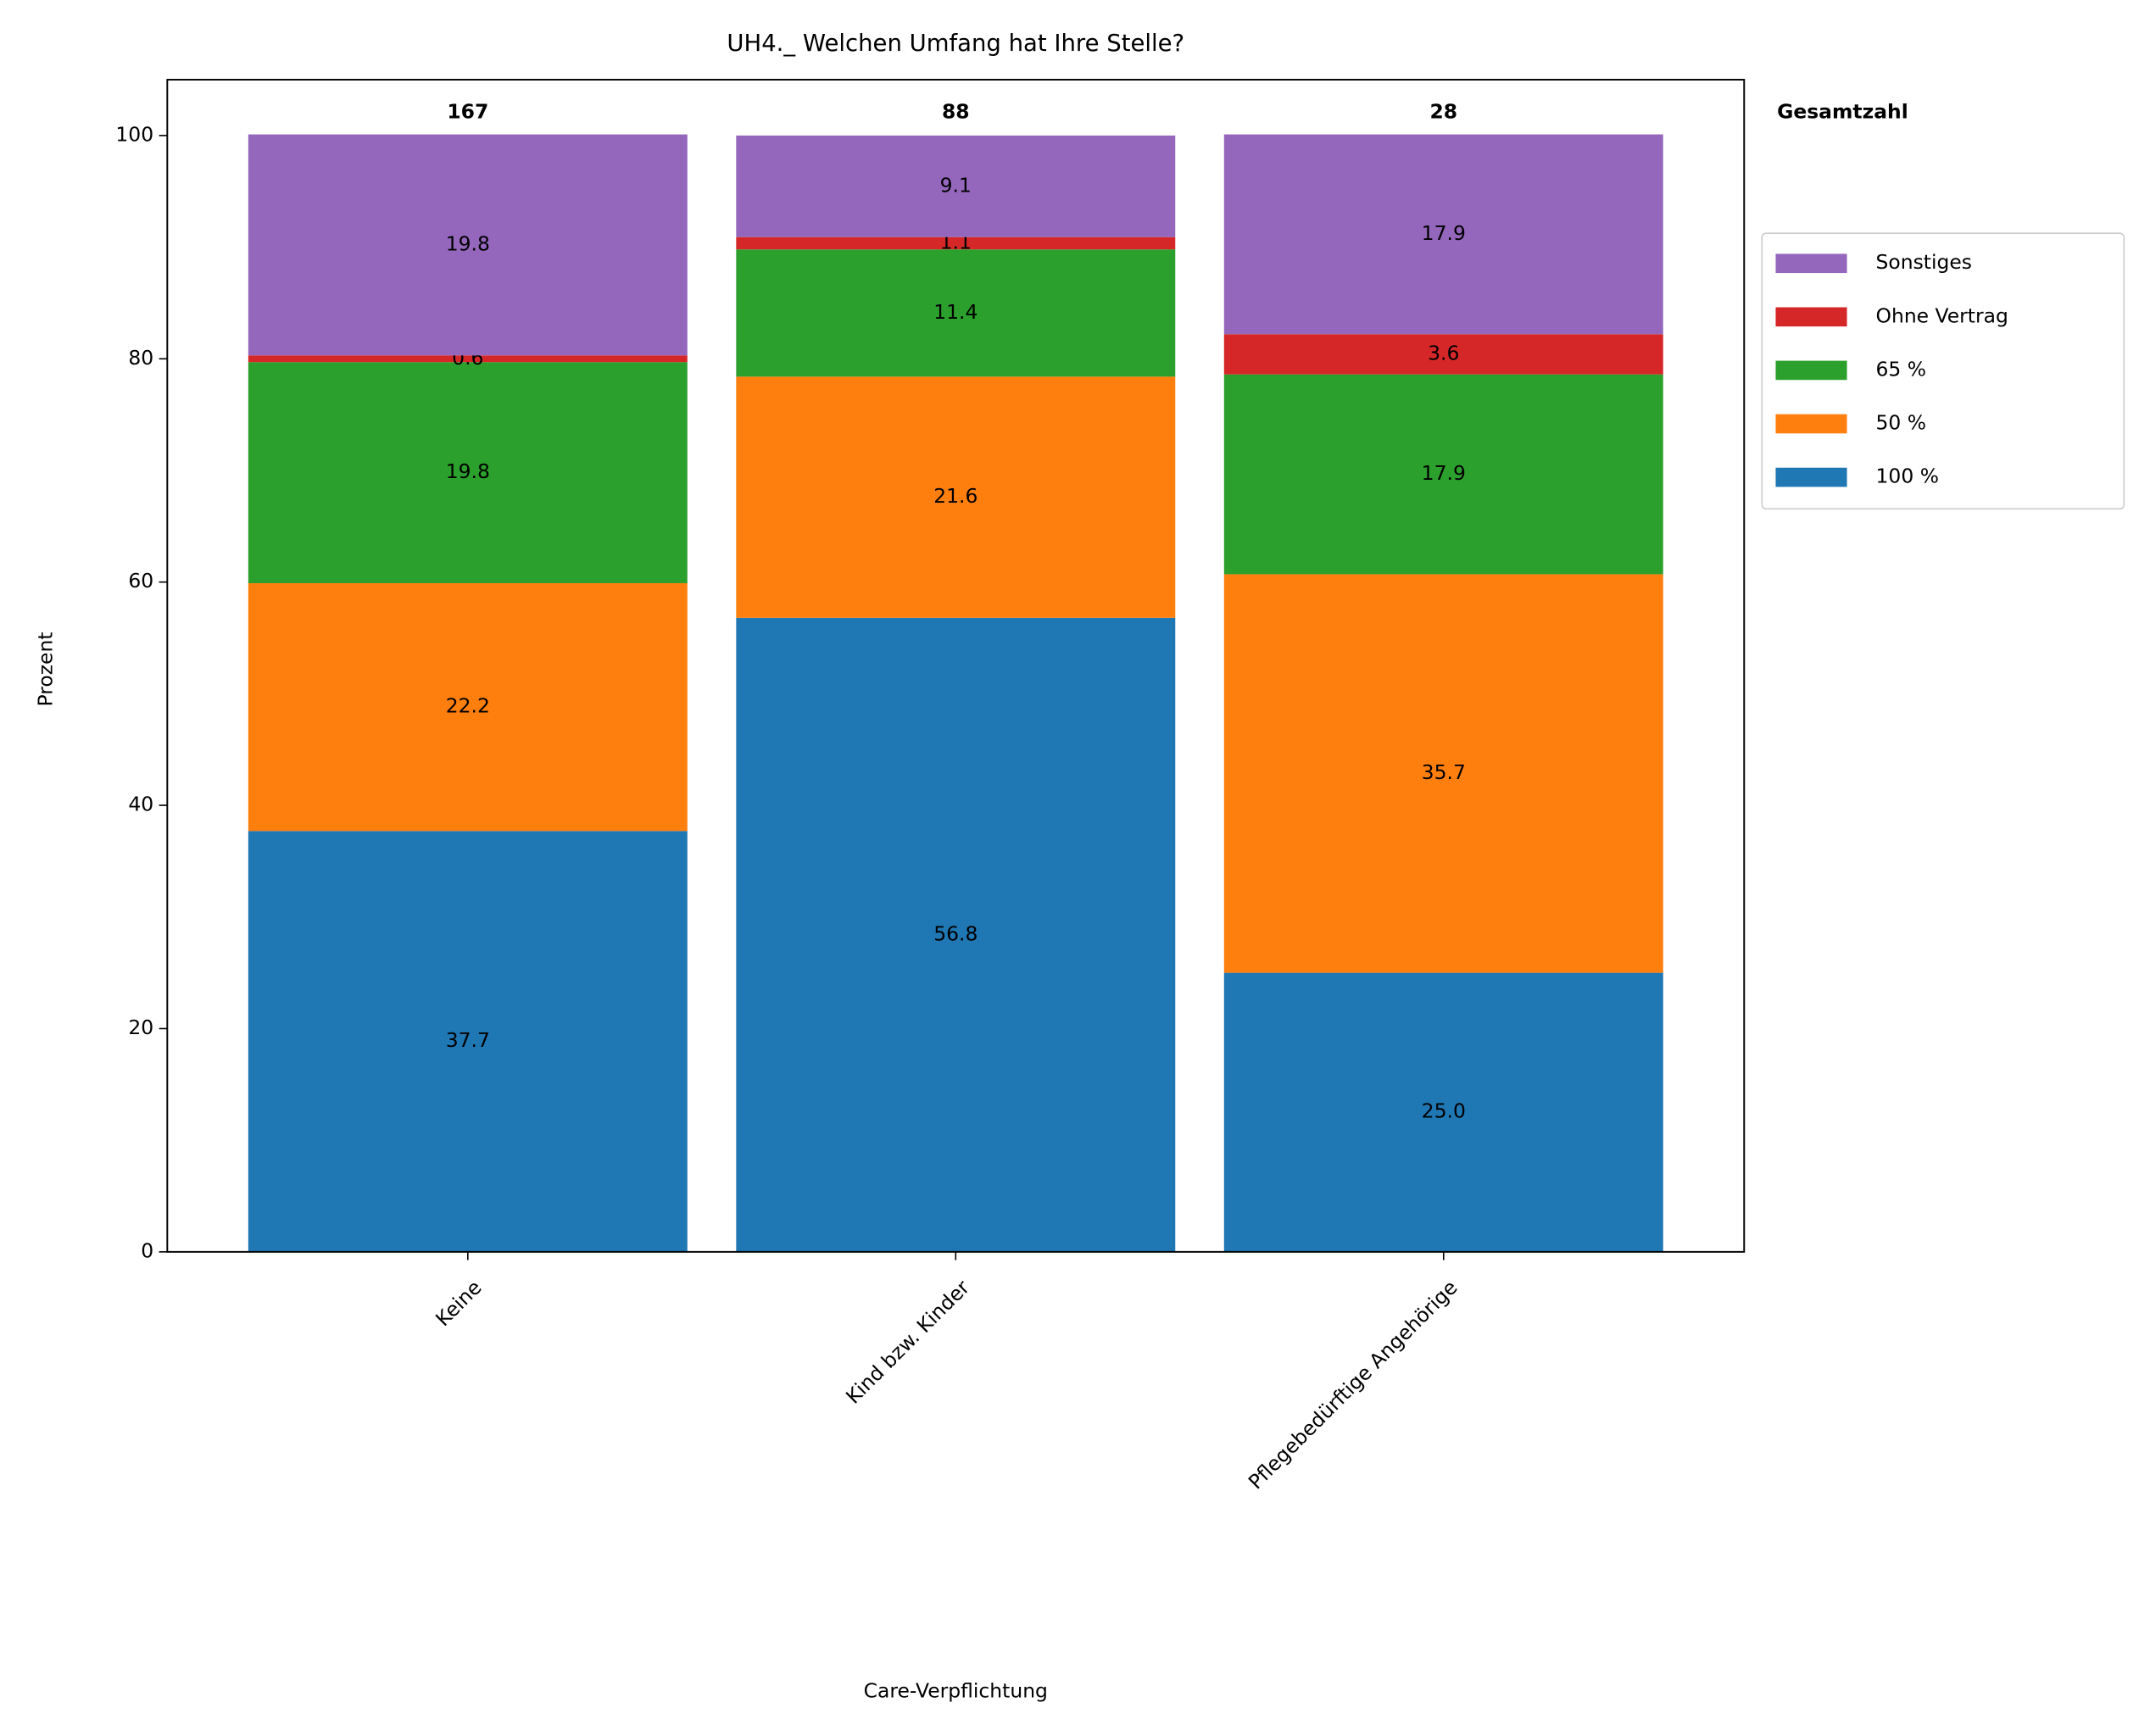  I want to click on y-tick-label: 60, so click(140, 581).